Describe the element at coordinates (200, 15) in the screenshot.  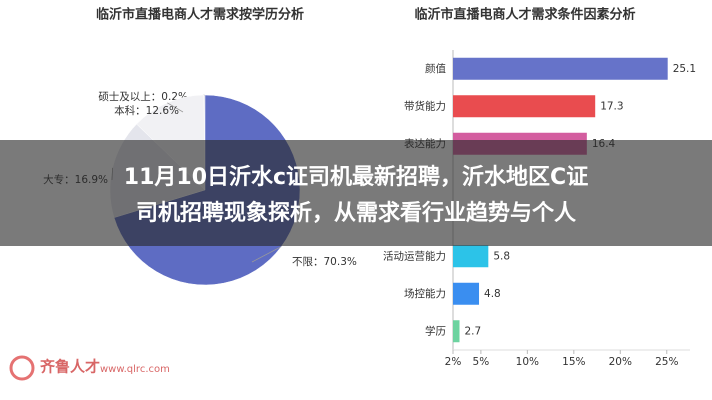
I see `pie-title: 临沂市直播电商人才需求按学历分析` at that location.